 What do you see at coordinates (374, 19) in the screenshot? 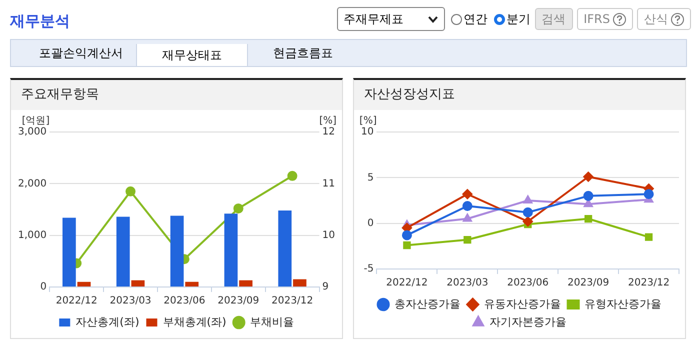
I see `text: 주재무제표` at bounding box center [374, 19].